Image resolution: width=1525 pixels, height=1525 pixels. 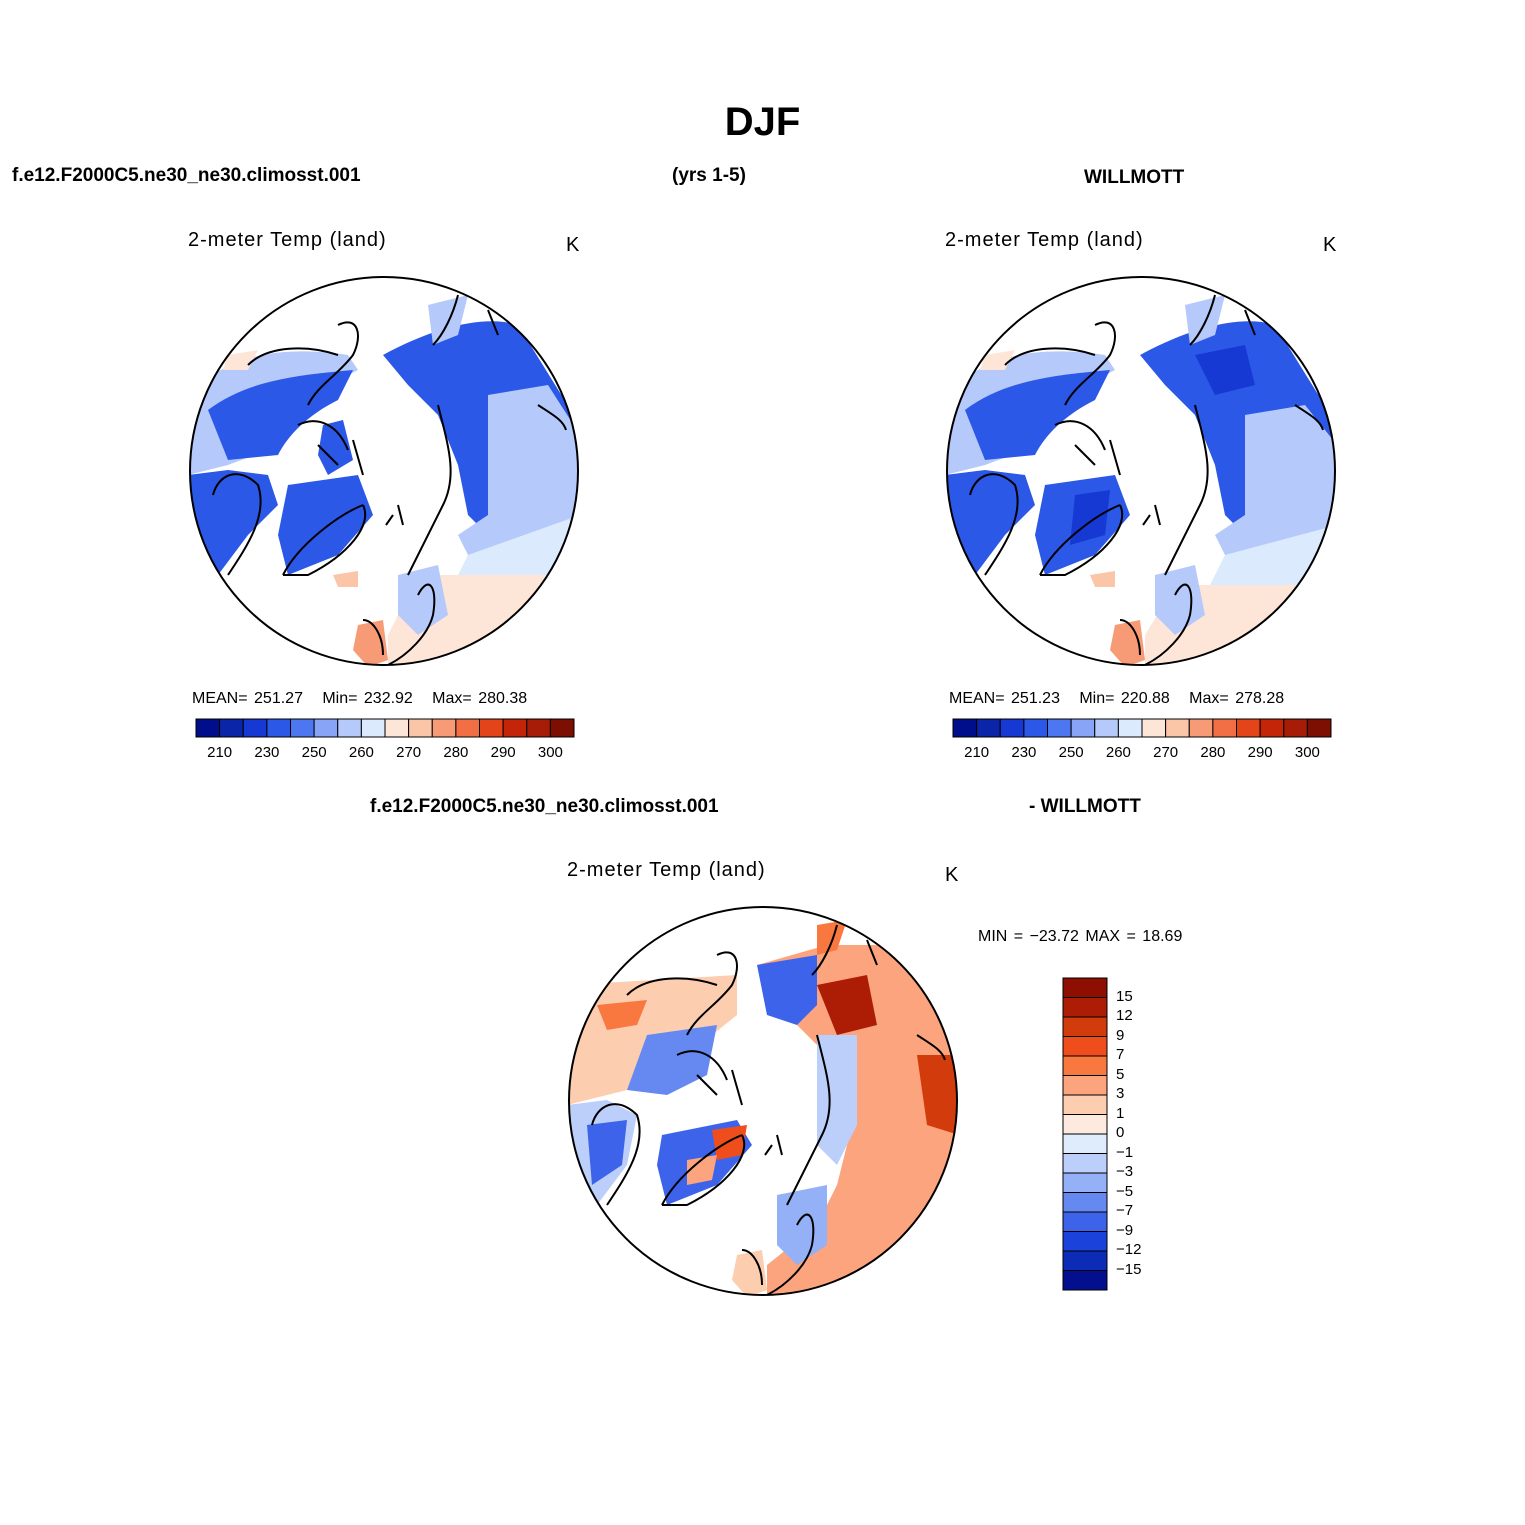 I want to click on diff-colorbar-tick-label: −15, so click(x=1129, y=1269).